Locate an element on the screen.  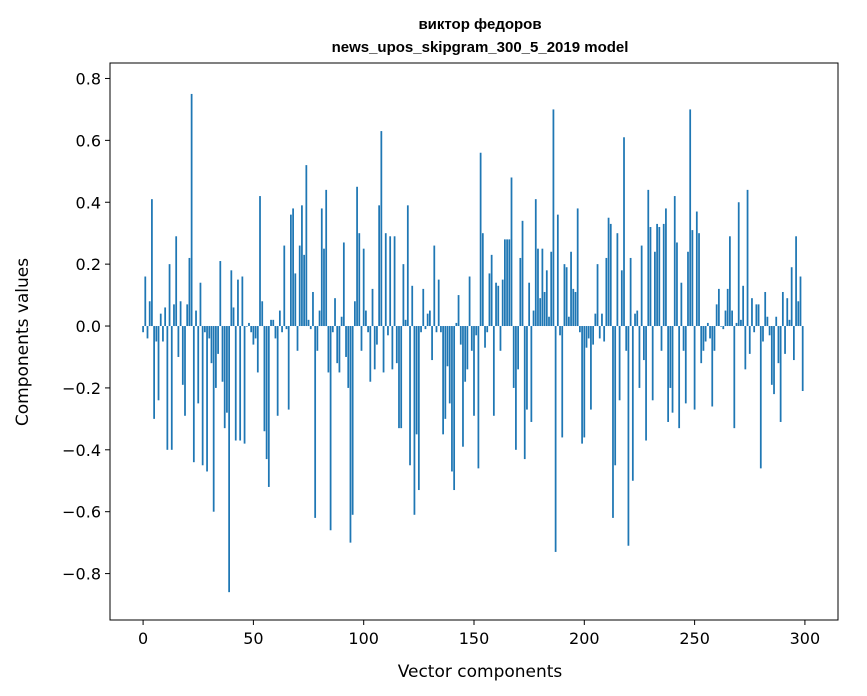
x-tick-label: 50 is located at coordinates (253, 638).